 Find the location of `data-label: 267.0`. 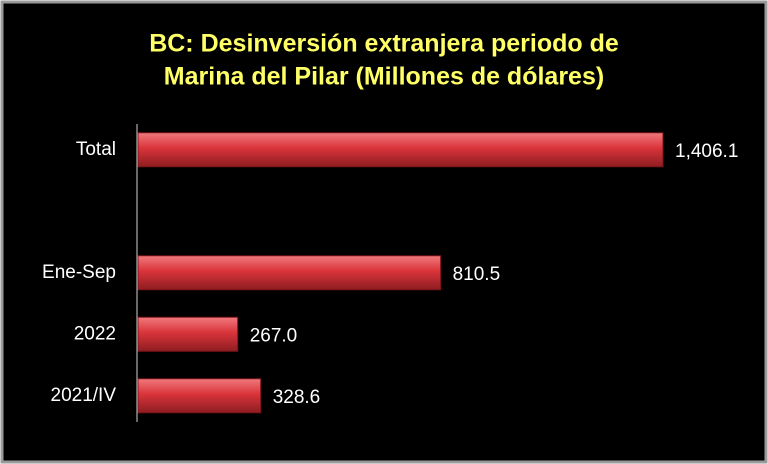

data-label: 267.0 is located at coordinates (274, 335).